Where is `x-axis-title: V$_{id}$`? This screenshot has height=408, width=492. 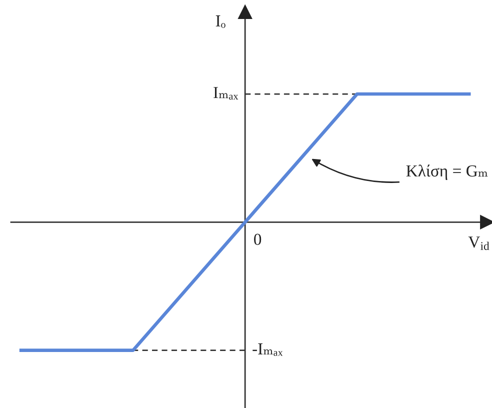 x-axis-title: V$_{id}$ is located at coordinates (479, 243).